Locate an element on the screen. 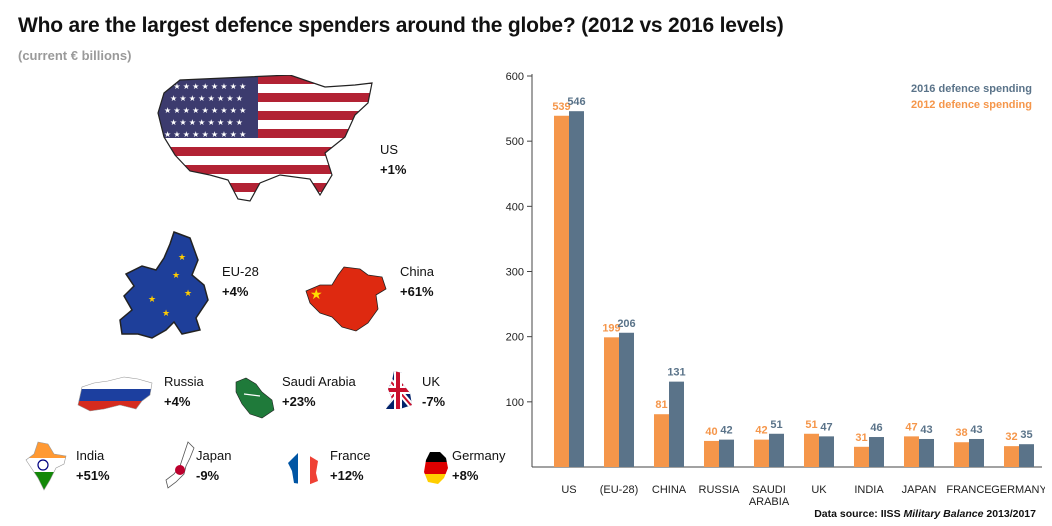  category-label: RUSSIA is located at coordinates (720, 490).